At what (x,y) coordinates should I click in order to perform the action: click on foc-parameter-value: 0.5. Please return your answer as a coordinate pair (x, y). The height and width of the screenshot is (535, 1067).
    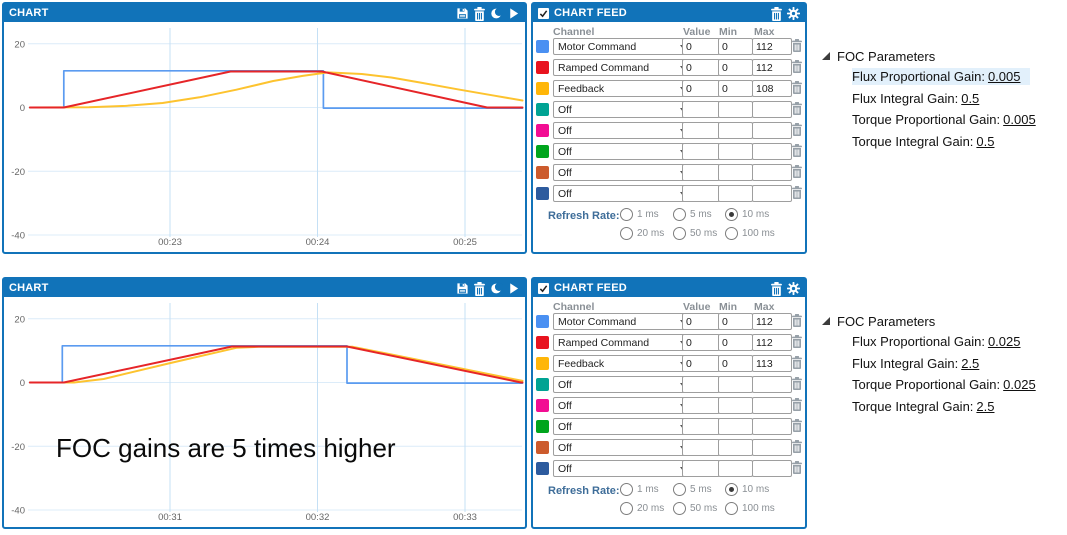
    Looking at the image, I should click on (970, 98).